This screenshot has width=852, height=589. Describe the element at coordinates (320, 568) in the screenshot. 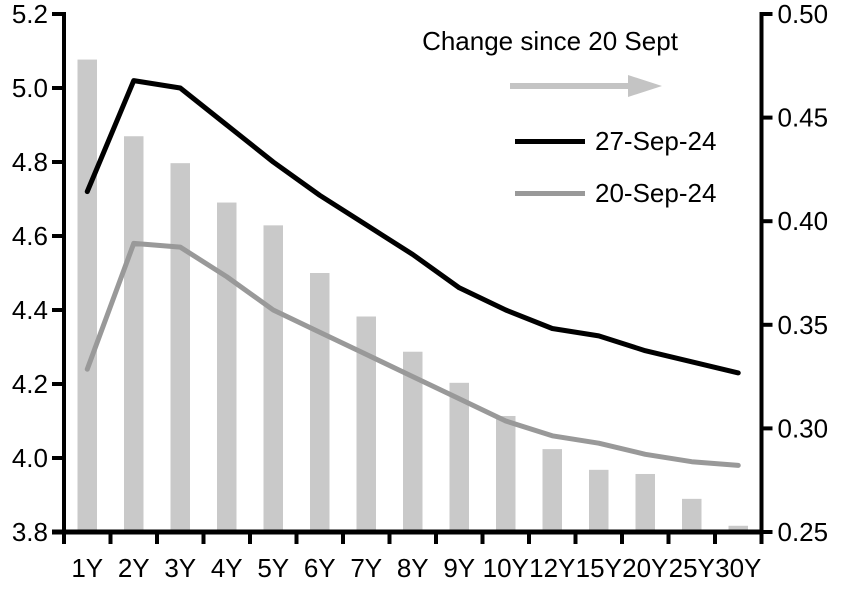

I see `x-axis-label-6Y: 6Y` at that location.